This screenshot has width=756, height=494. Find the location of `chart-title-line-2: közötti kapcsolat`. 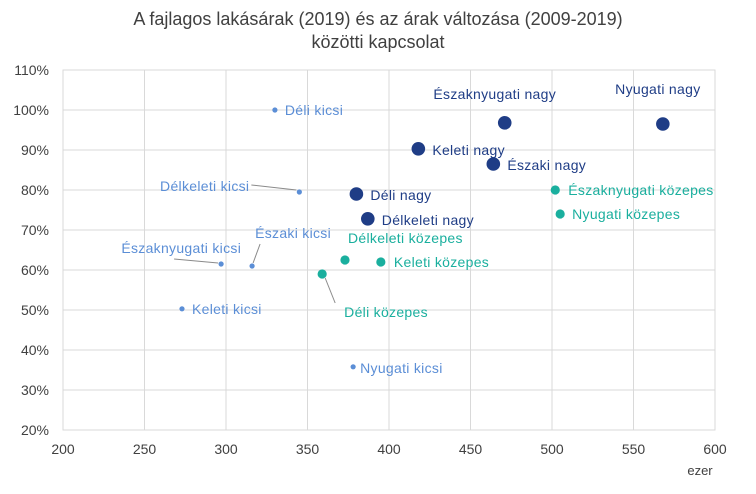

chart-title-line-2: közötti kapcsolat is located at coordinates (377, 42).